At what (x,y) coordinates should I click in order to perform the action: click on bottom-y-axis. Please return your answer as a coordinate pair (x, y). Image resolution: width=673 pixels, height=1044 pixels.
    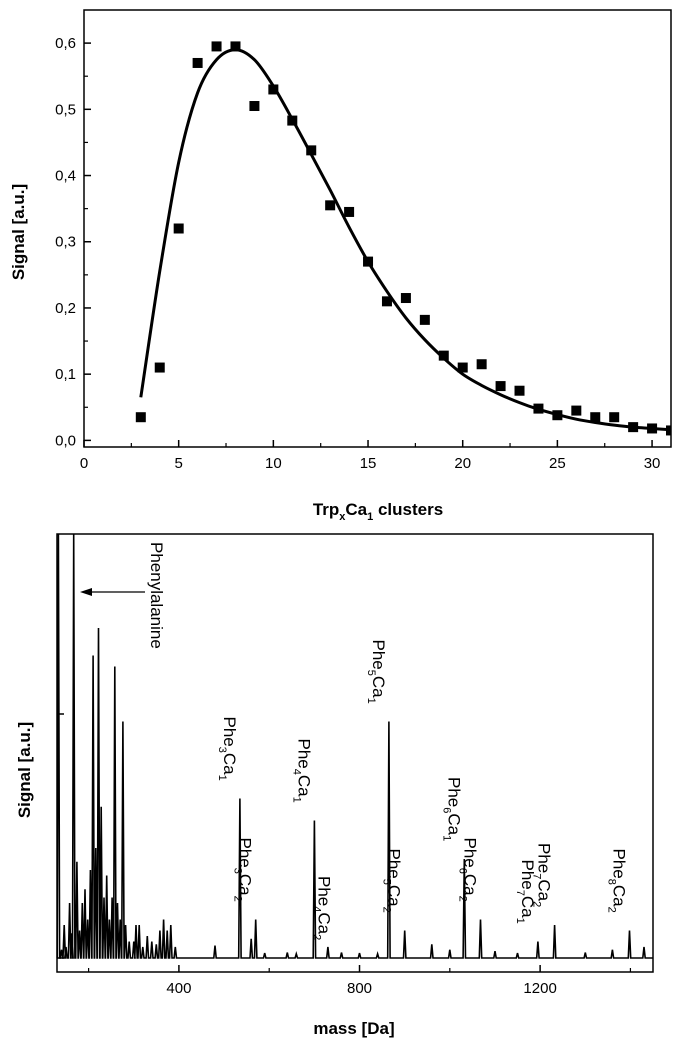
    Looking at the image, I should click on (60, 836).